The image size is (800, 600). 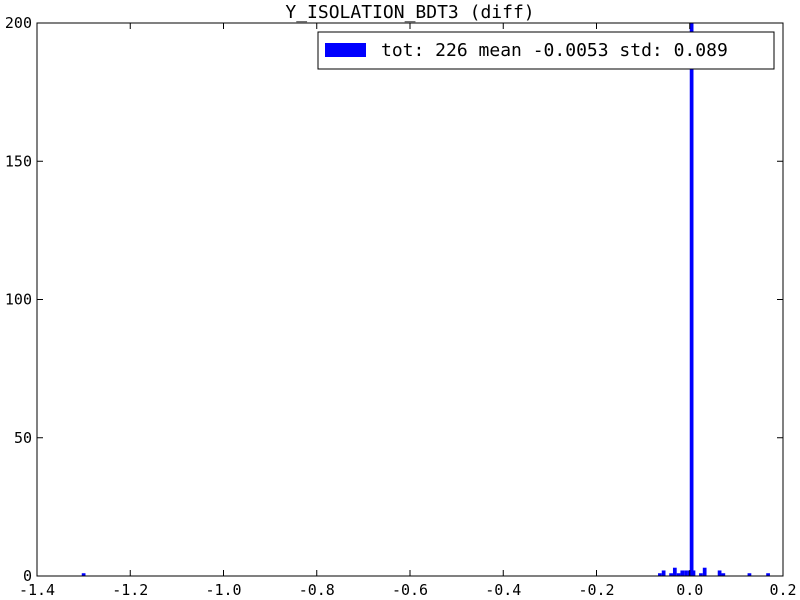 I want to click on x-tick-label-3: -0.8, so click(x=317, y=590).